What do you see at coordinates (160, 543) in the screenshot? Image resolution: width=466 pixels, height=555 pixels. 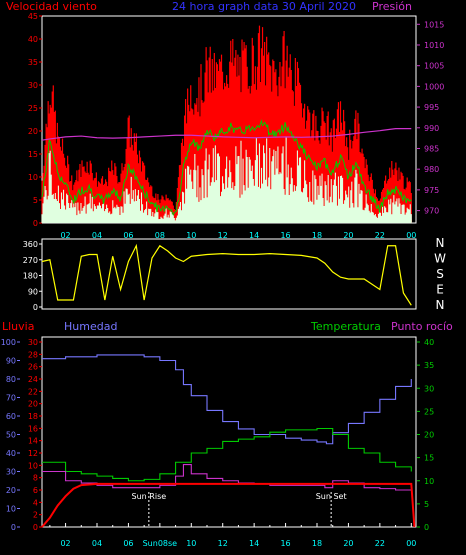 I see `lower-x-tick-label: Sun08se` at bounding box center [160, 543].